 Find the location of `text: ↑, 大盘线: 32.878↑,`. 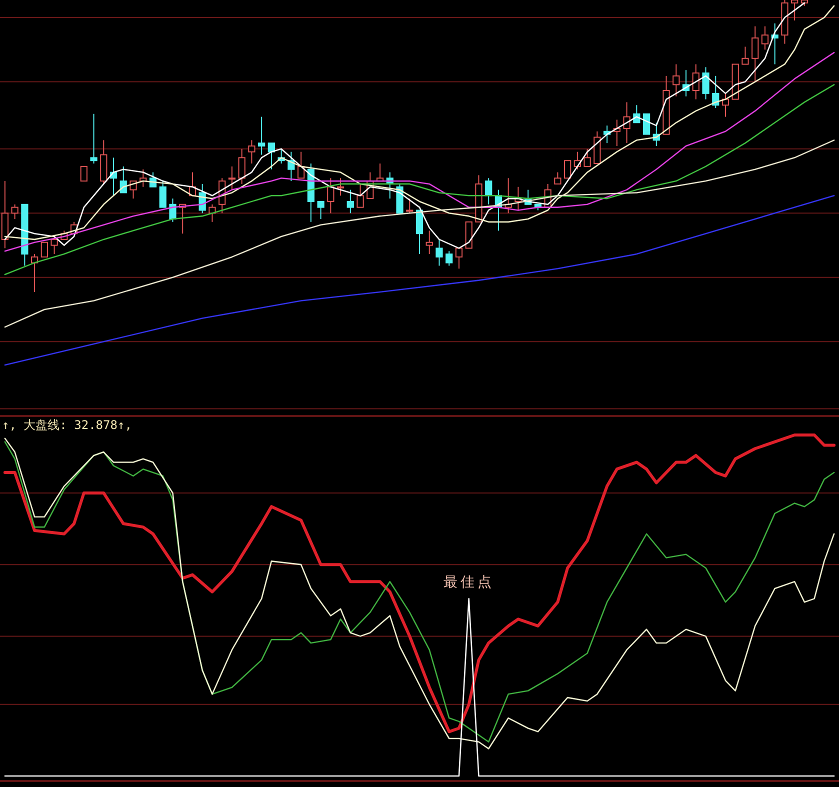

text: ↑, 大盘线: 32.878↑, is located at coordinates (67, 425).